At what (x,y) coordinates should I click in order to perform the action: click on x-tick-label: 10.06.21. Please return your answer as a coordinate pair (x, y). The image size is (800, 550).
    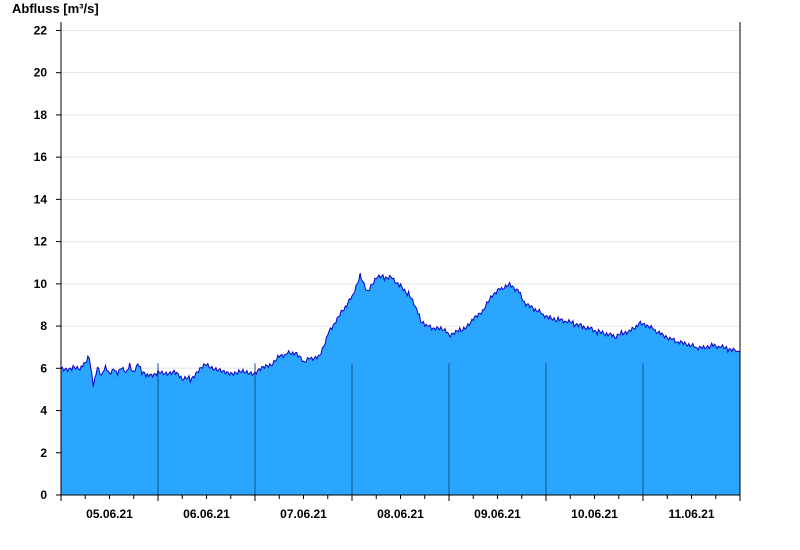
    Looking at the image, I should click on (594, 514).